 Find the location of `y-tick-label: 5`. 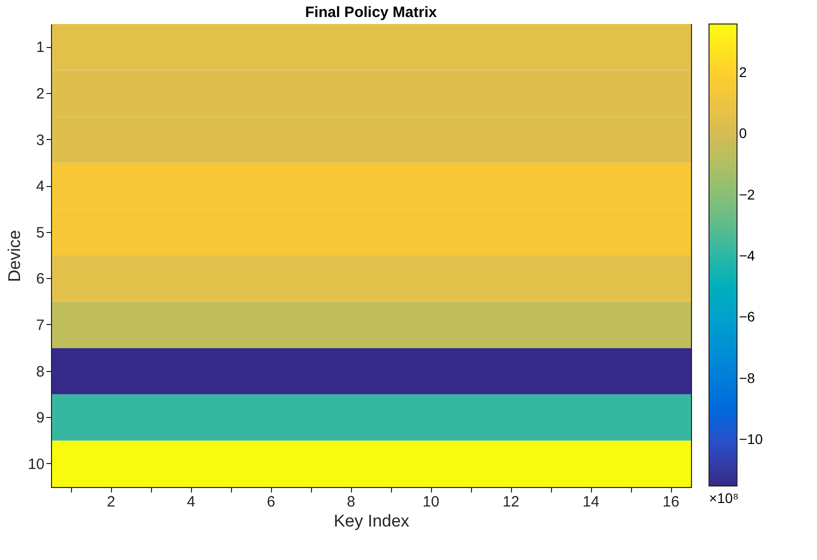

y-tick-label: 5 is located at coordinates (40, 233).